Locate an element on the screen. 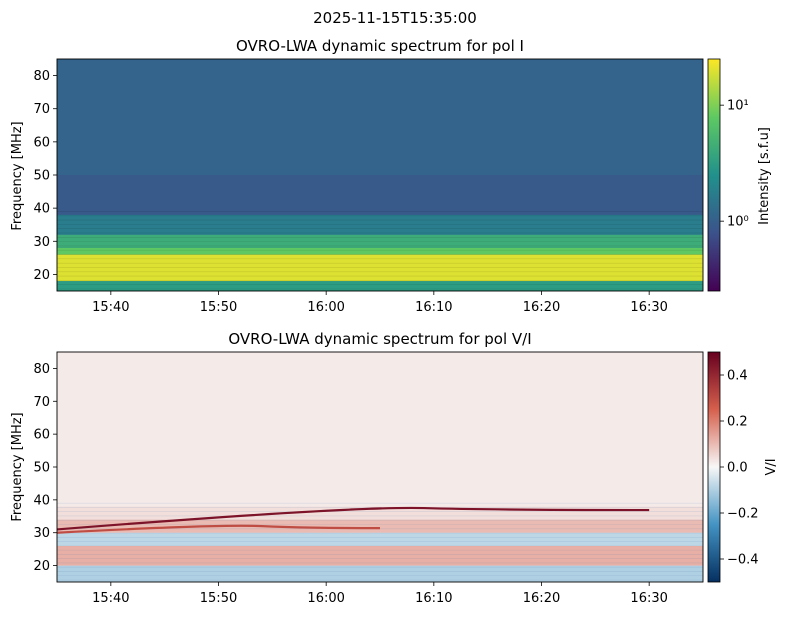 The image size is (790, 617). colorbar-pol-i: 10⁰ 10¹ is located at coordinates (728, 175).